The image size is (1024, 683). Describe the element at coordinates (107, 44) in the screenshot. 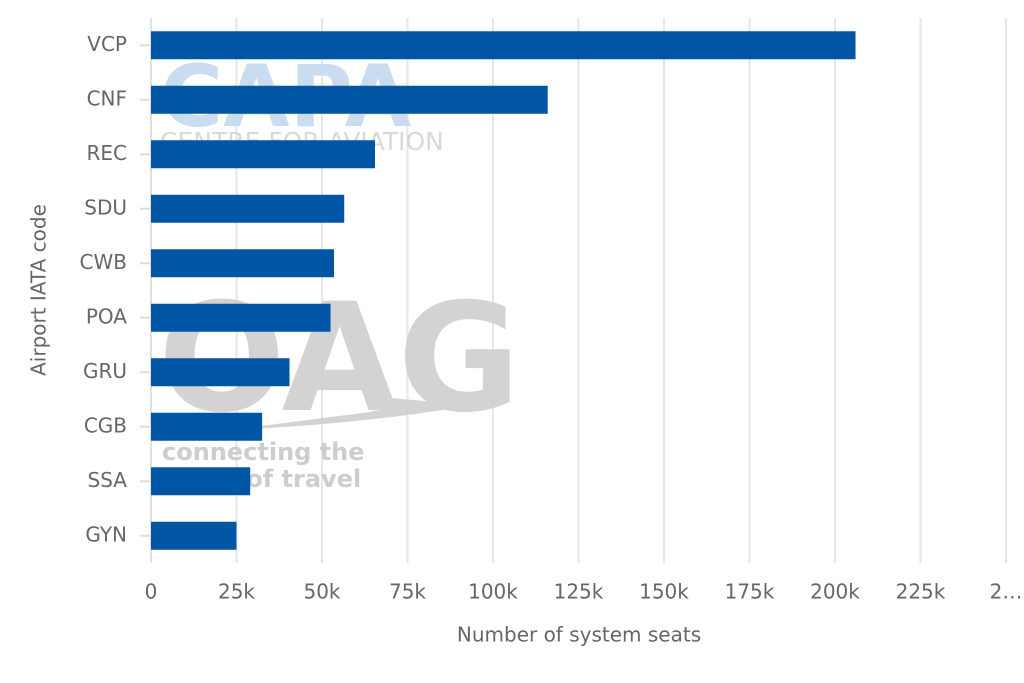

I see `y-tick-label: VCP` at that location.